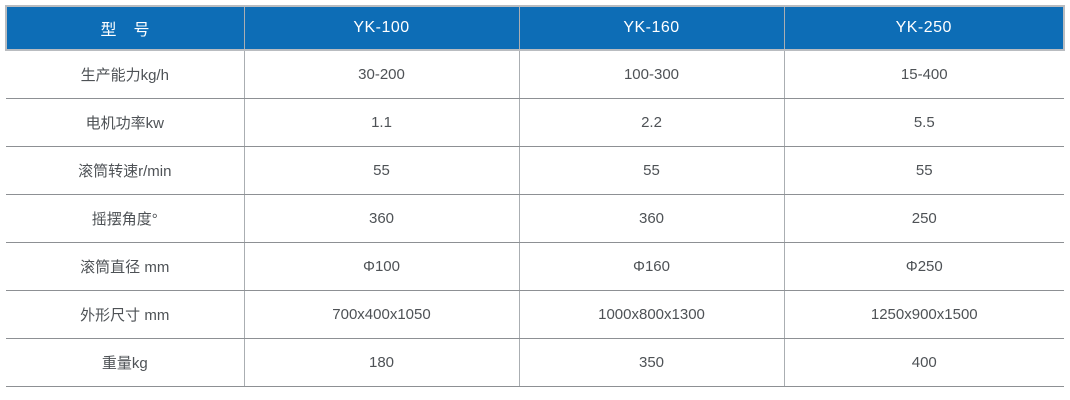 This screenshot has height=400, width=1070. I want to click on spec-cell: 1250x900x1500, so click(923, 314).